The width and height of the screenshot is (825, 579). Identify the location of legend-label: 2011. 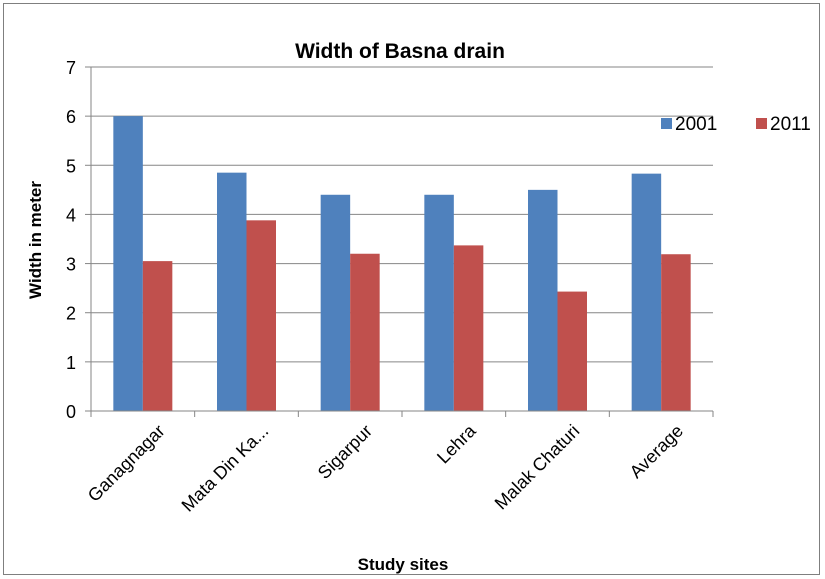
(790, 124).